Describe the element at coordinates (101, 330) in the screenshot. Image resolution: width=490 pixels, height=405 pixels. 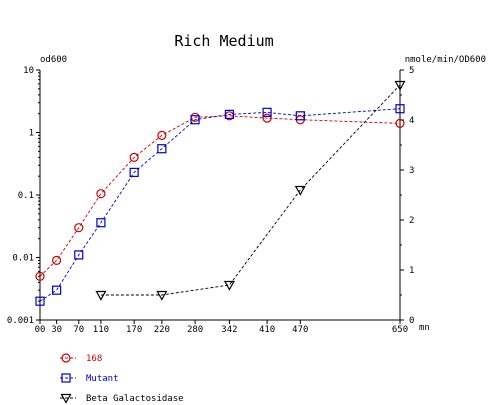
I see `x-axis-tick-label: 110` at that location.